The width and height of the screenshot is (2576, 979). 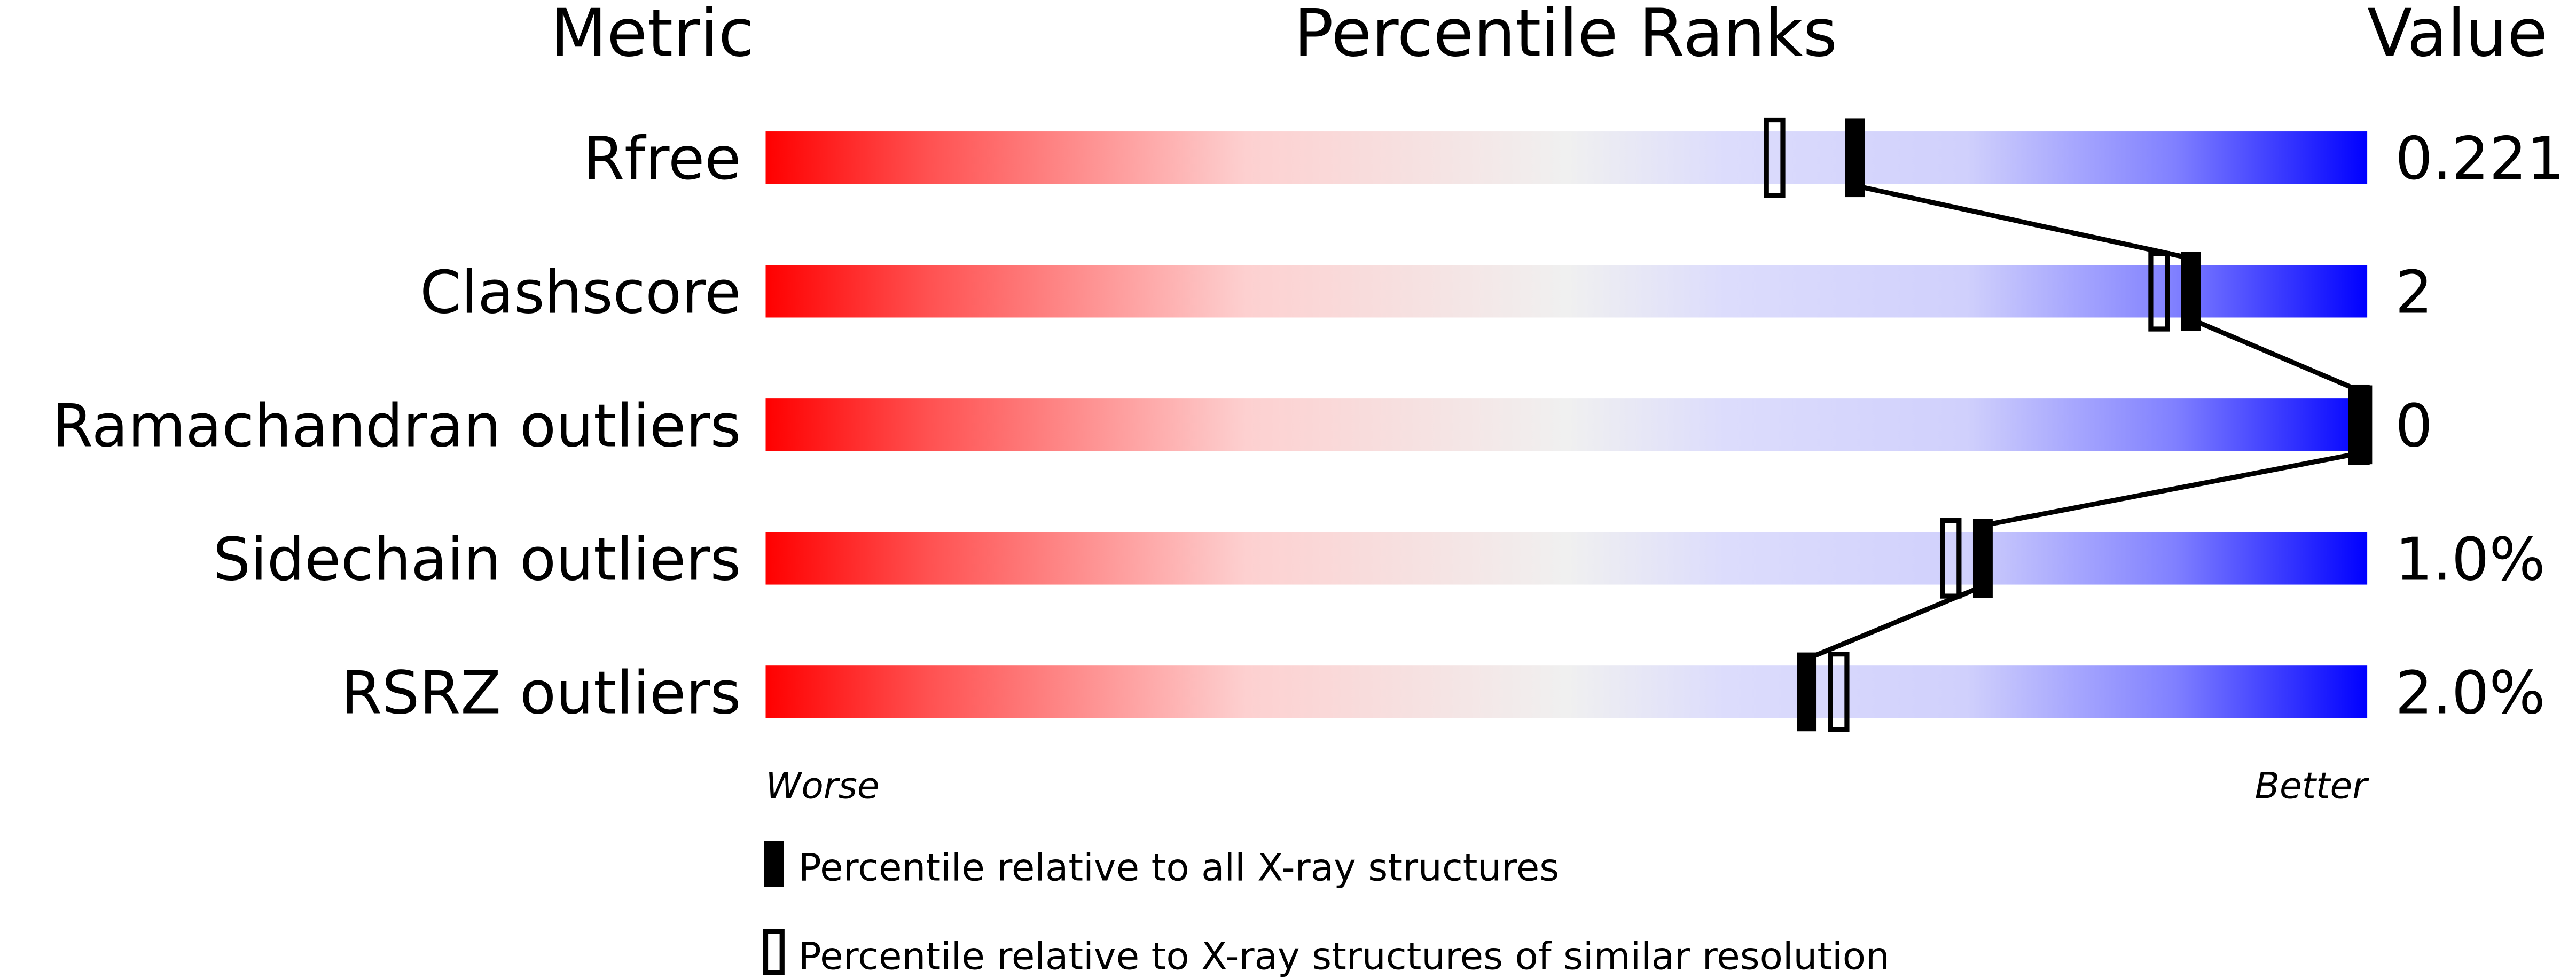 What do you see at coordinates (580, 292) in the screenshot?
I see `metric-label: Clashscore` at bounding box center [580, 292].